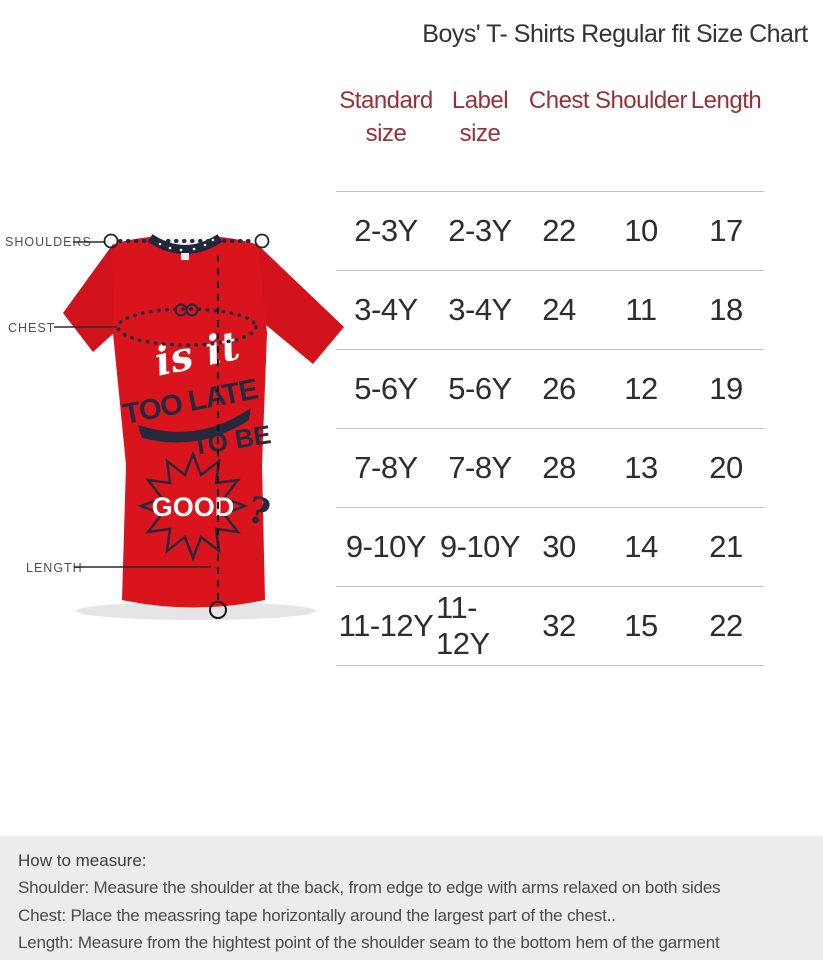 This screenshot has height=960, width=823. I want to click on table-cell: 26, so click(559, 389).